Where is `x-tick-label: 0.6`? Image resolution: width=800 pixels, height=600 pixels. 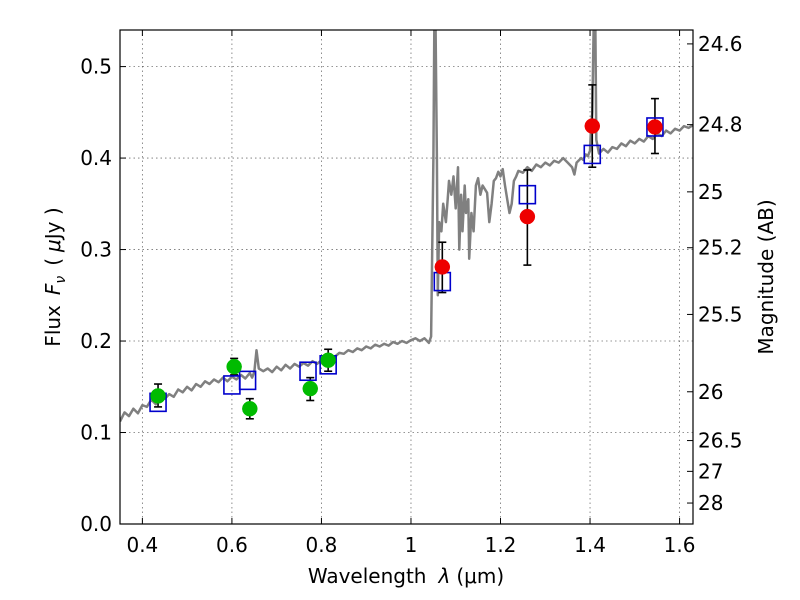 x-tick-label: 0.6 is located at coordinates (232, 545).